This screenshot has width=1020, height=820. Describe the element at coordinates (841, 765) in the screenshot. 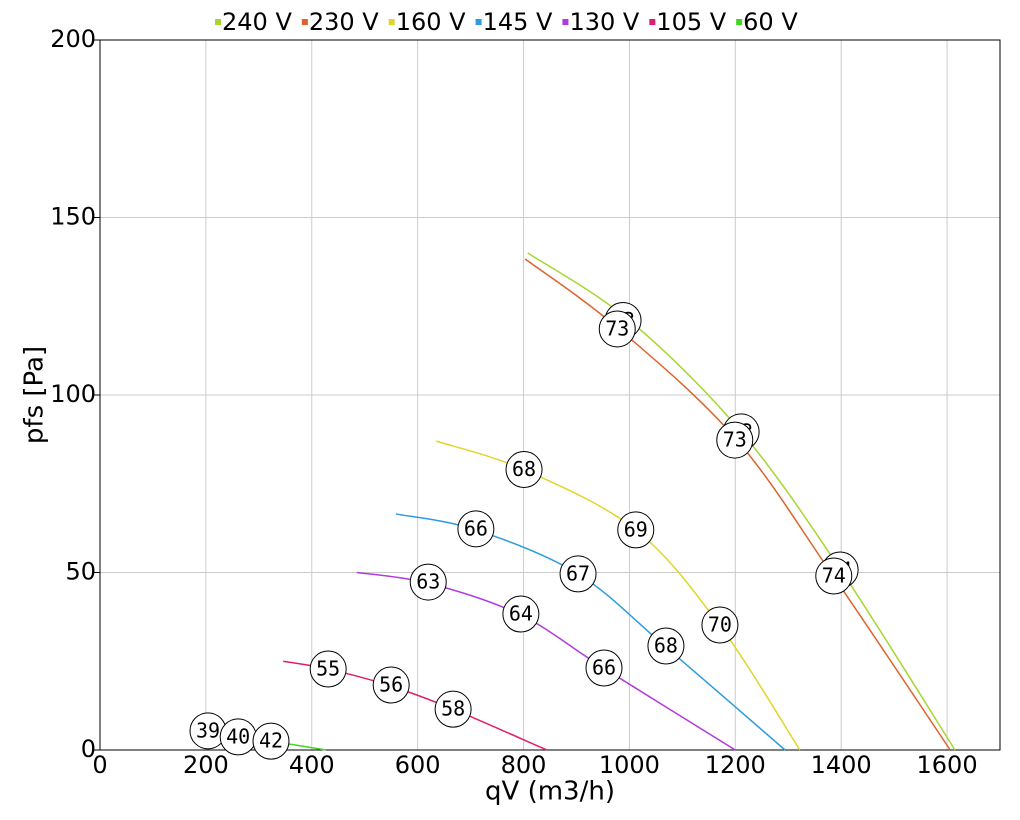

I see `x-tick-label: 1400` at that location.